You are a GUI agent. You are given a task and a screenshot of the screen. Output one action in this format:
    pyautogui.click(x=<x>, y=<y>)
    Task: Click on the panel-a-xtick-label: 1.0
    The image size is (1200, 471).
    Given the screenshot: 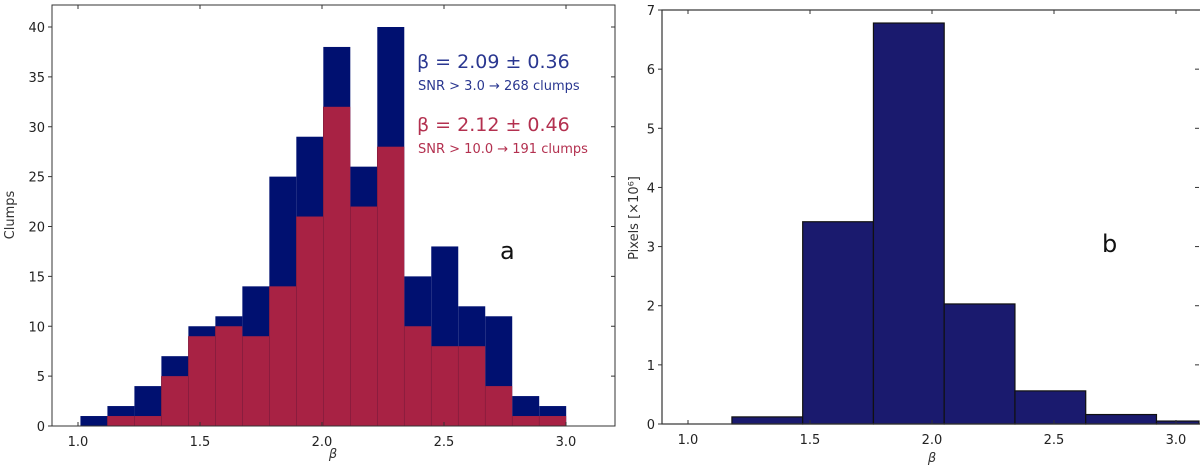 What is the action you would take?
    pyautogui.click(x=78, y=442)
    